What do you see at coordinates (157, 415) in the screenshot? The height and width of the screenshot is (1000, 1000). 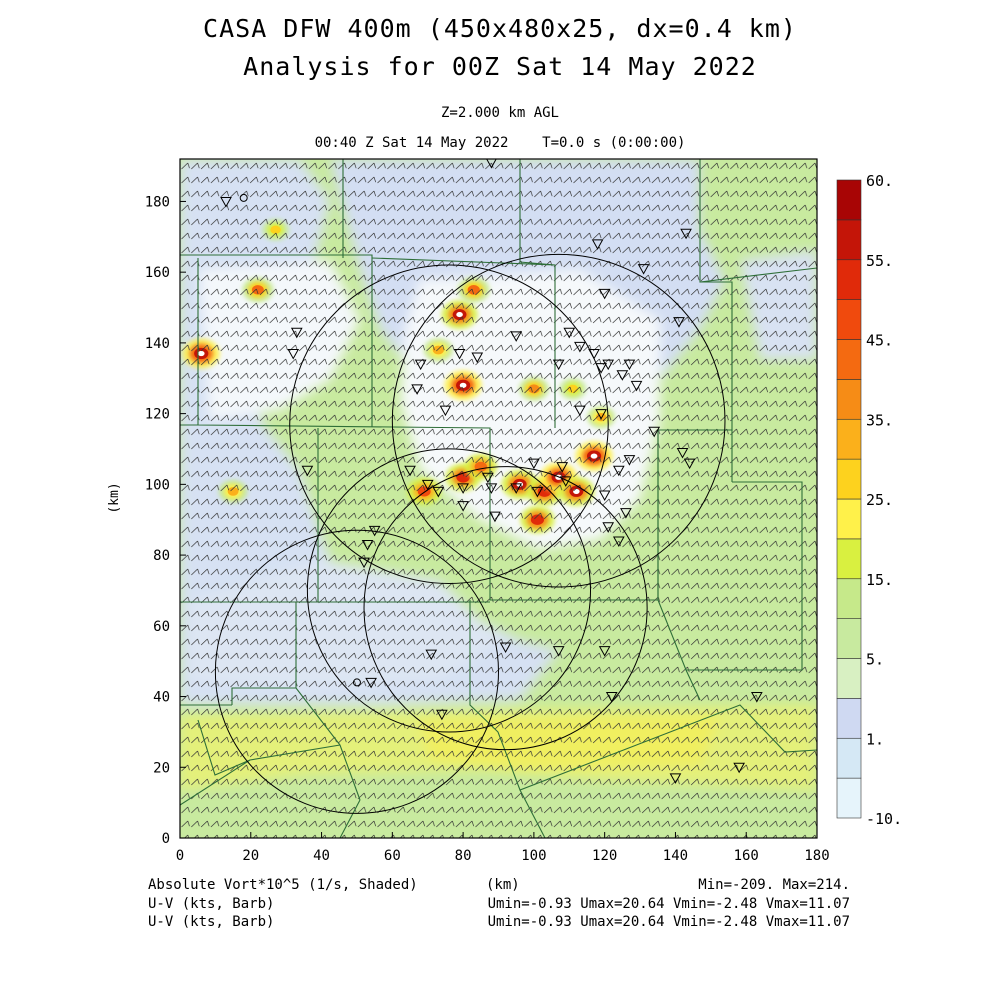 I see `y-tick-label: 120` at bounding box center [157, 415].